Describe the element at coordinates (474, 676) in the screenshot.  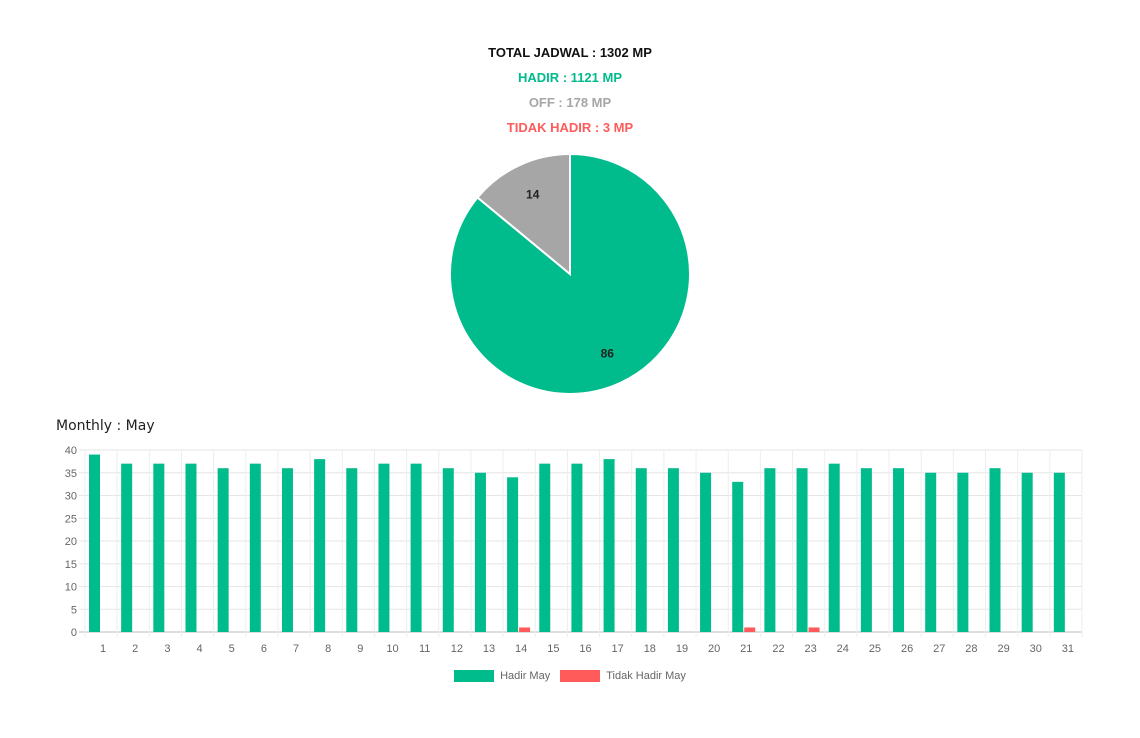
I see `legend-swatch-hadir` at that location.